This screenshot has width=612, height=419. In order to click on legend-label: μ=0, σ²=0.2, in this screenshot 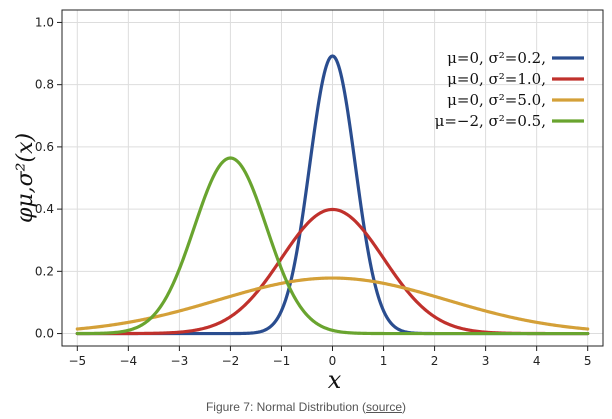, I will do `click(496, 58)`.